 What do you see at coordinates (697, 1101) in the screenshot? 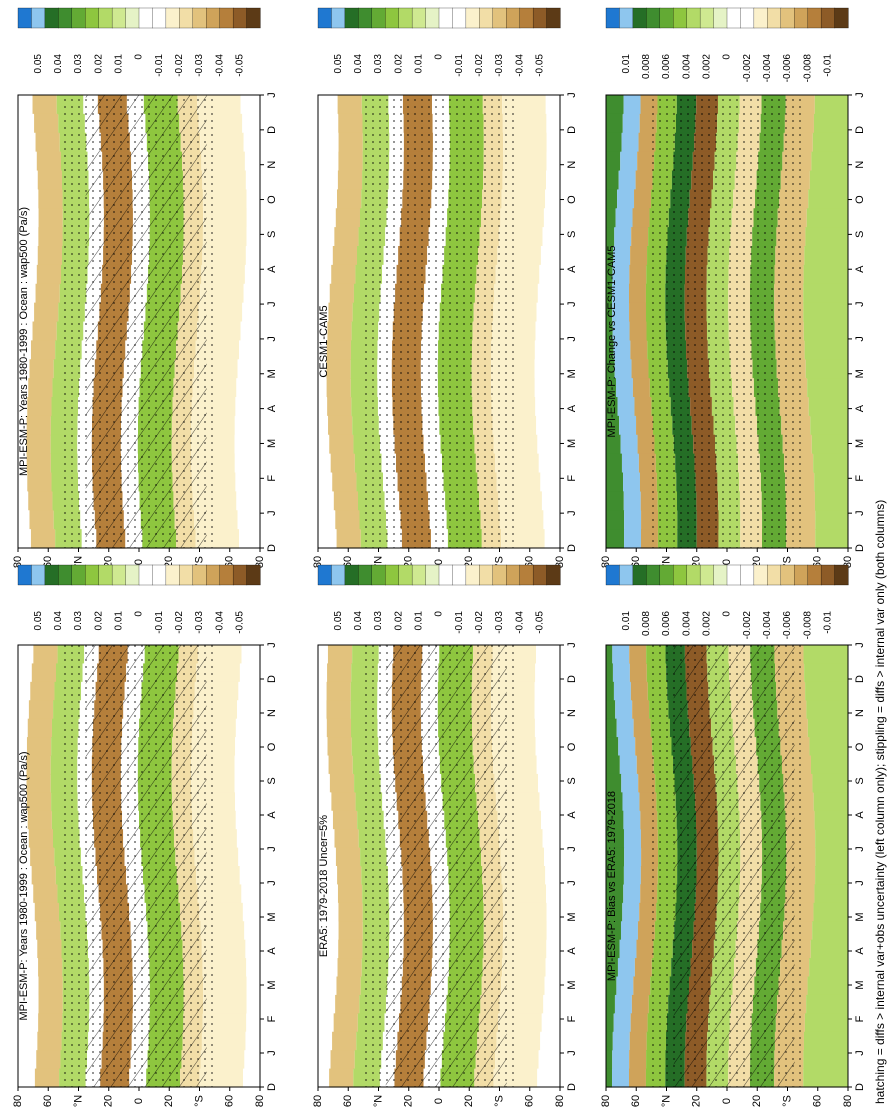
I see `lat-tick-label: 20` at bounding box center [697, 1101].